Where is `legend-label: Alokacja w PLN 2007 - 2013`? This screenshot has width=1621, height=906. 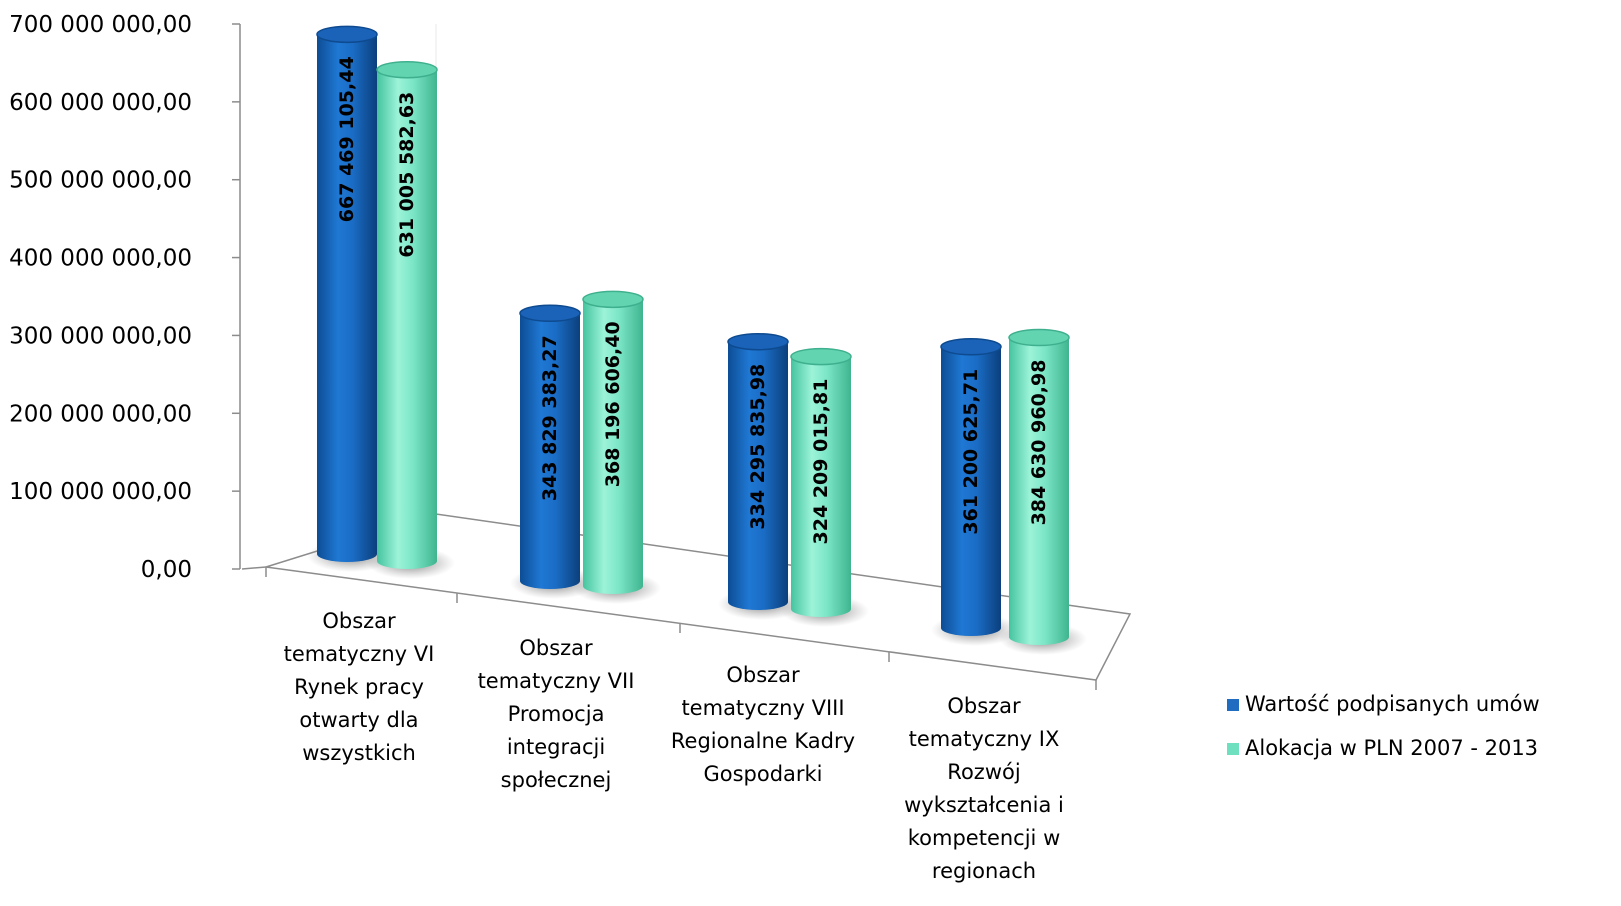
legend-label: Alokacja w PLN 2007 - 2013 is located at coordinates (1391, 748).